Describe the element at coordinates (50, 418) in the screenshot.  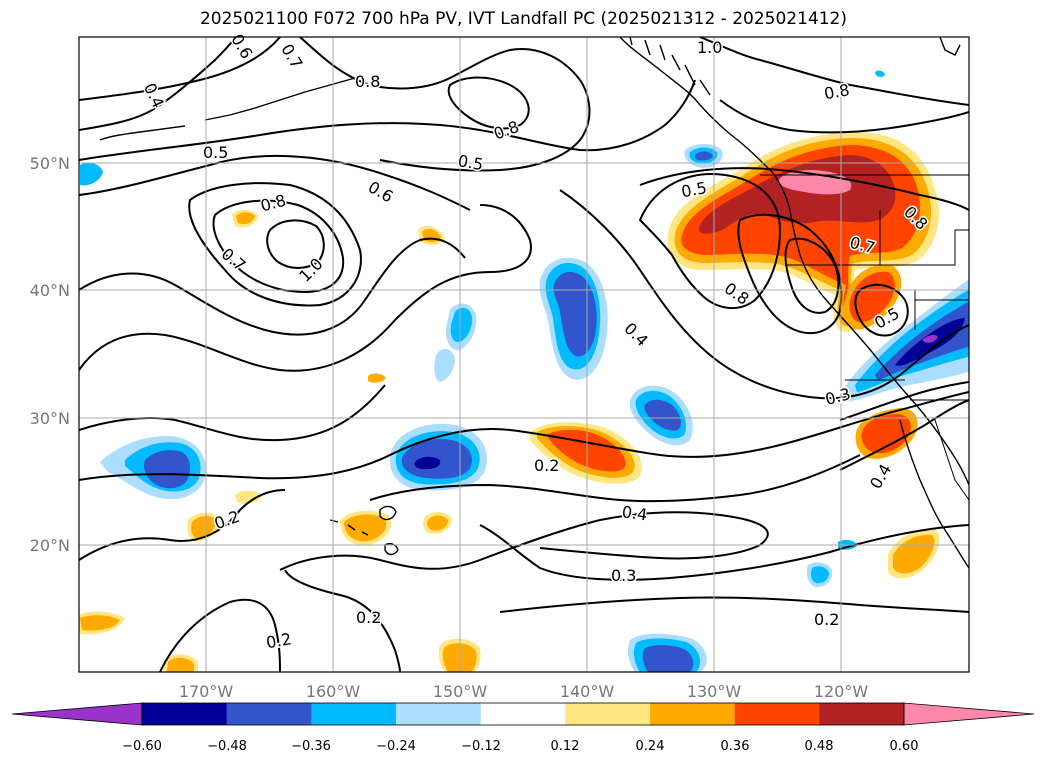
I see `lat-tick-label: 30°N` at that location.